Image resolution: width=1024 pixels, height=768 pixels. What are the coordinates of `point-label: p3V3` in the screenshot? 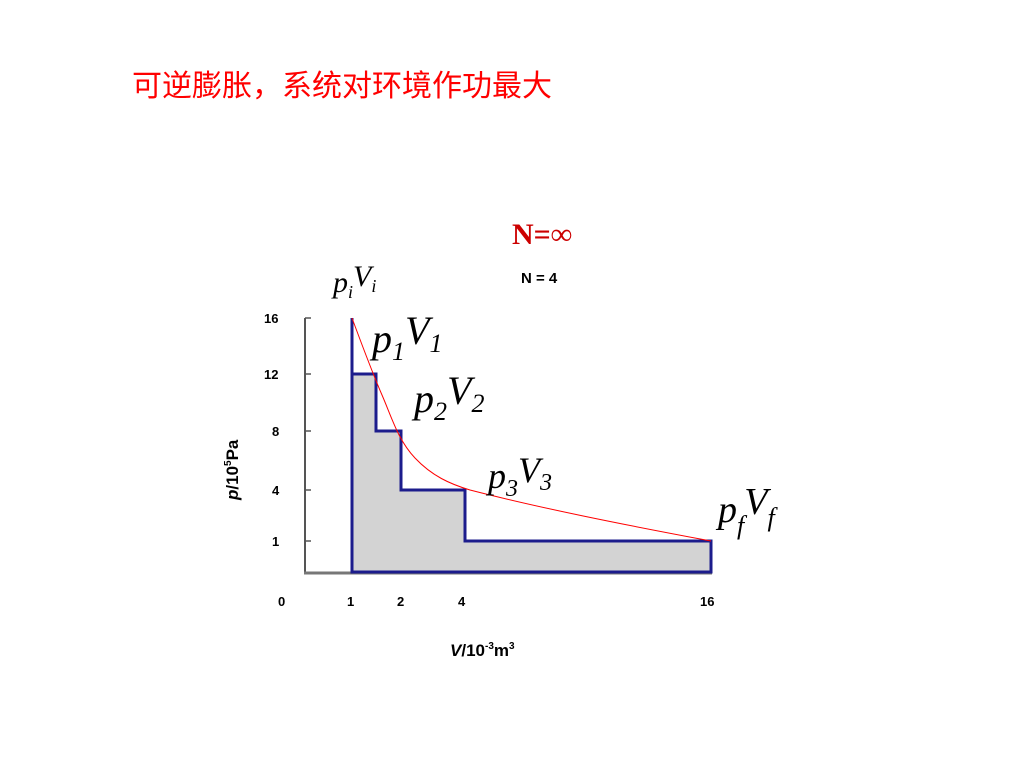 It's located at (518, 476).